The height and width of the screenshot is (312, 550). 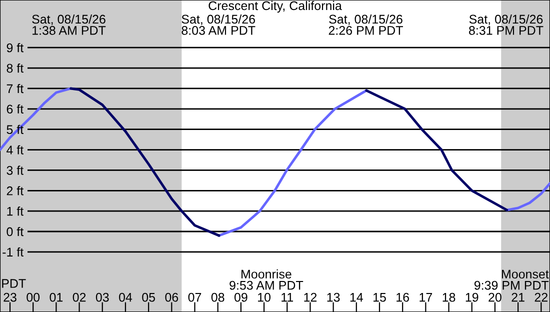 I want to click on x-tick-label: 13, so click(x=333, y=297).